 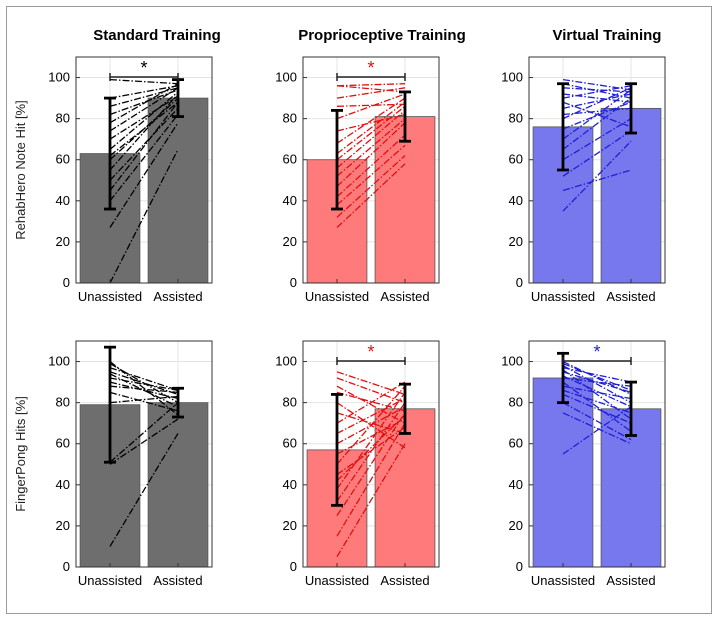 I want to click on bar-unassisted, so click(x=563, y=472).